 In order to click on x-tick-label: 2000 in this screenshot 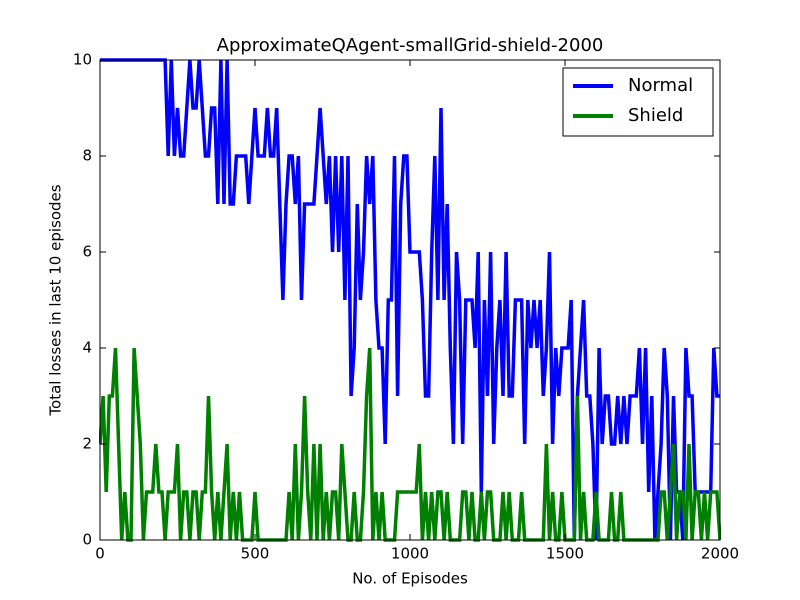, I will do `click(720, 554)`.